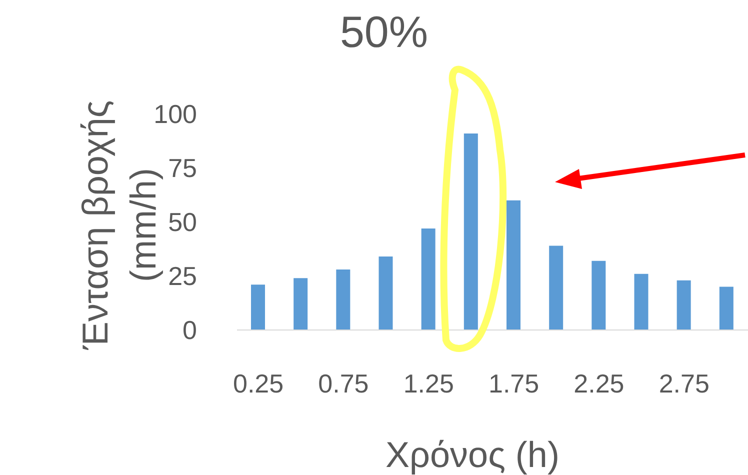 The height and width of the screenshot is (475, 748). What do you see at coordinates (384, 33) in the screenshot?
I see `chart-title: 50%` at bounding box center [384, 33].